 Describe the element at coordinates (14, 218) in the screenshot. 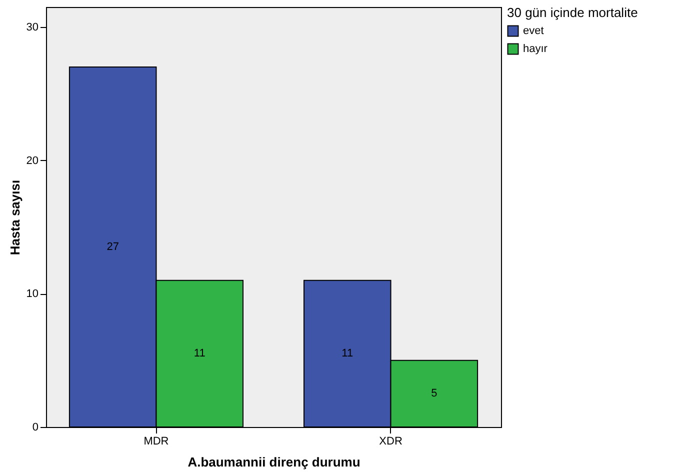

I see `y-axis-title: Hasta sayısı` at that location.